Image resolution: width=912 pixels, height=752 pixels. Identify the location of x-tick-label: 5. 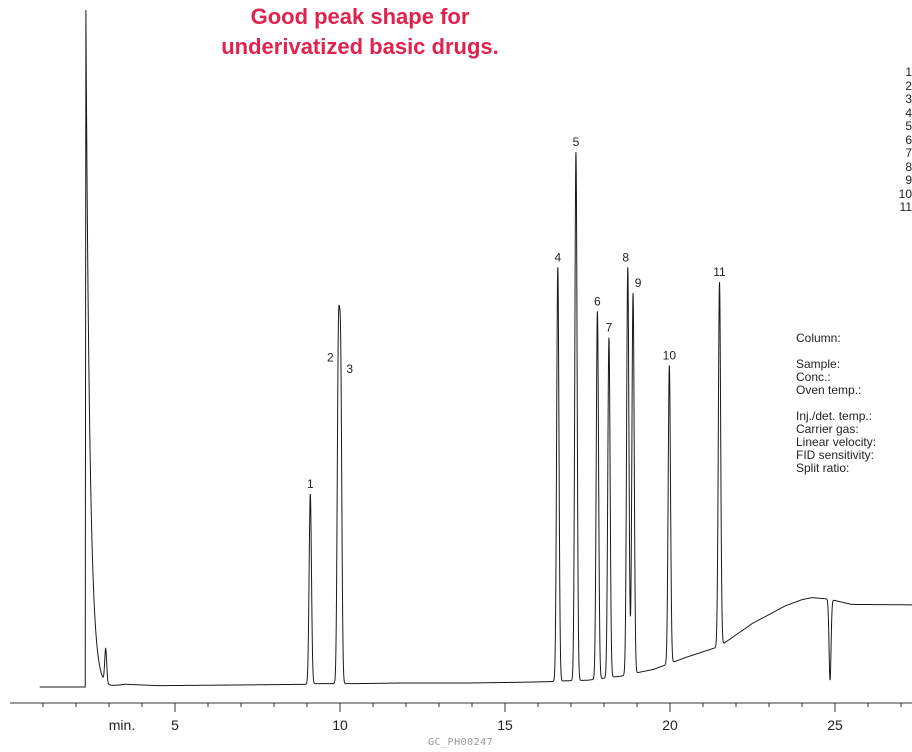
(175, 725).